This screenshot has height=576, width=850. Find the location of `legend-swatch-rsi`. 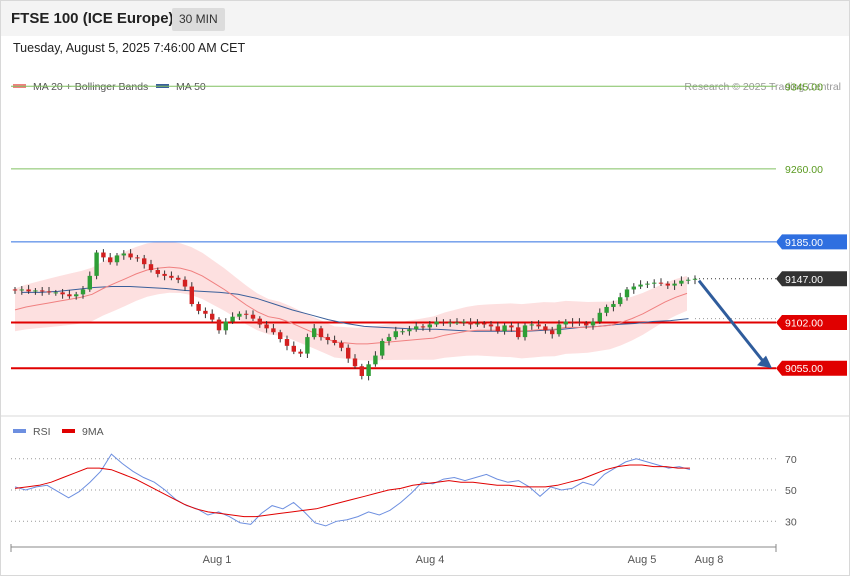

legend-swatch-rsi is located at coordinates (19, 431).